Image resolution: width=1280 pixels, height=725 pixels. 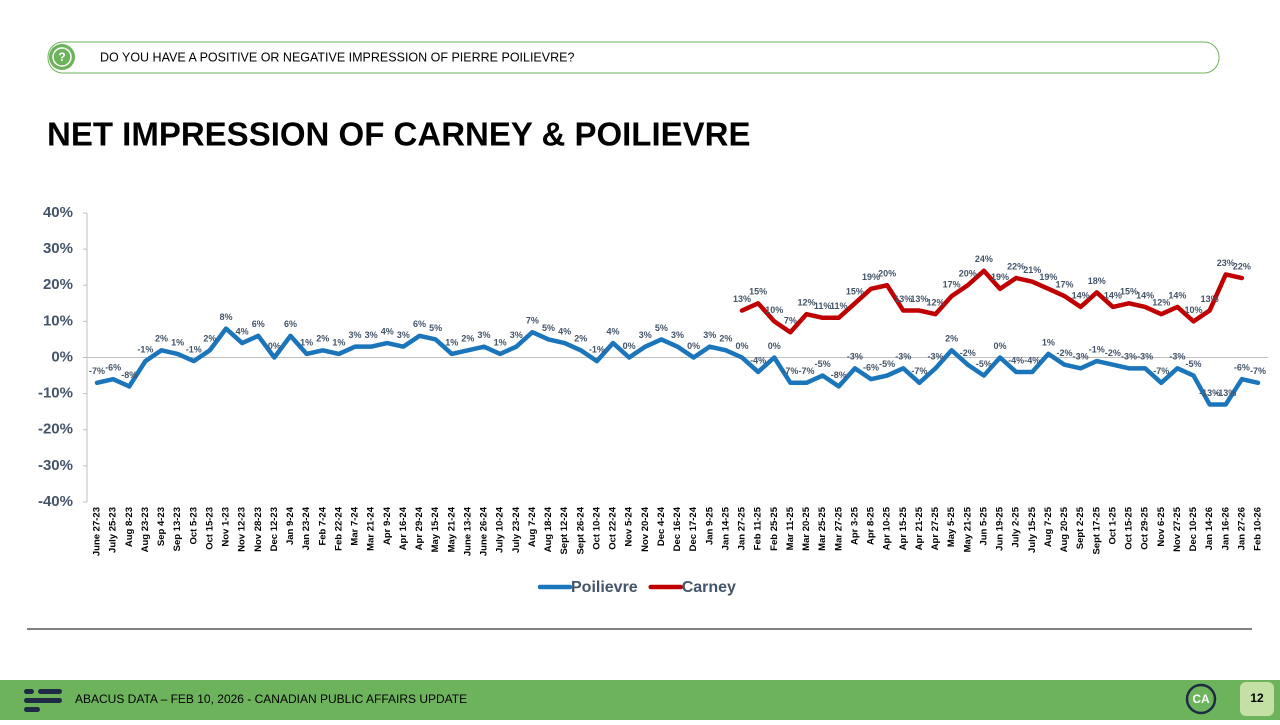 I want to click on x-tick-label: Apr 15-25, so click(x=903, y=528).